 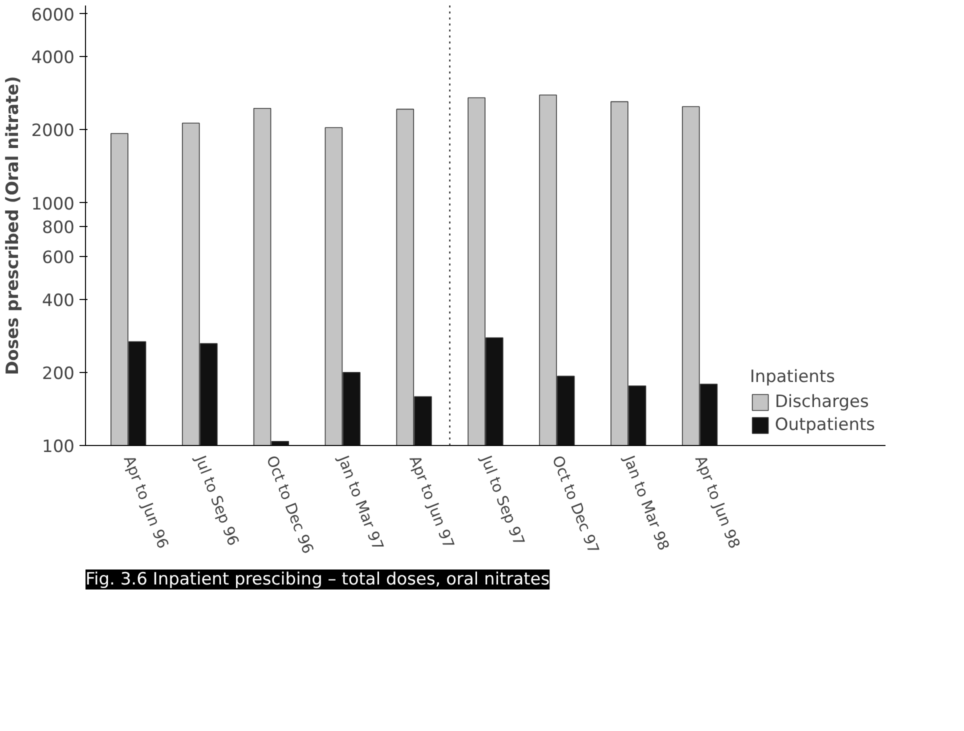 What do you see at coordinates (13, 225) in the screenshot?
I see `y-axis-title: Doses prescribed (Oral nitrate)` at bounding box center [13, 225].